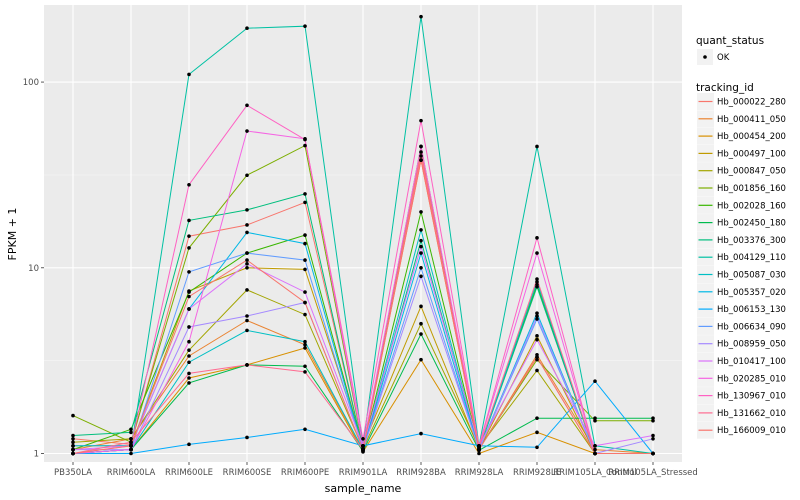 The image size is (800, 500). What do you see at coordinates (751, 345) in the screenshot?
I see `legend-label: Hb_008959_050` at bounding box center [751, 345].